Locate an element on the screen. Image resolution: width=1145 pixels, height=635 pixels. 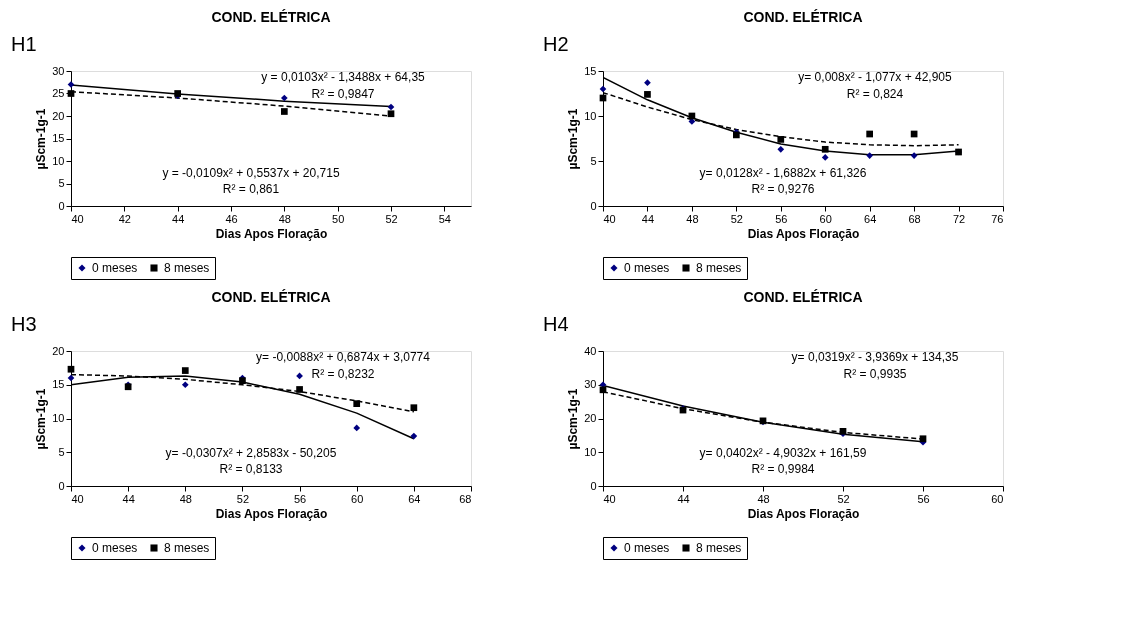
annotation: y= -0,0088x² + 0,6874x + 3,0774 is located at coordinates (343, 357).